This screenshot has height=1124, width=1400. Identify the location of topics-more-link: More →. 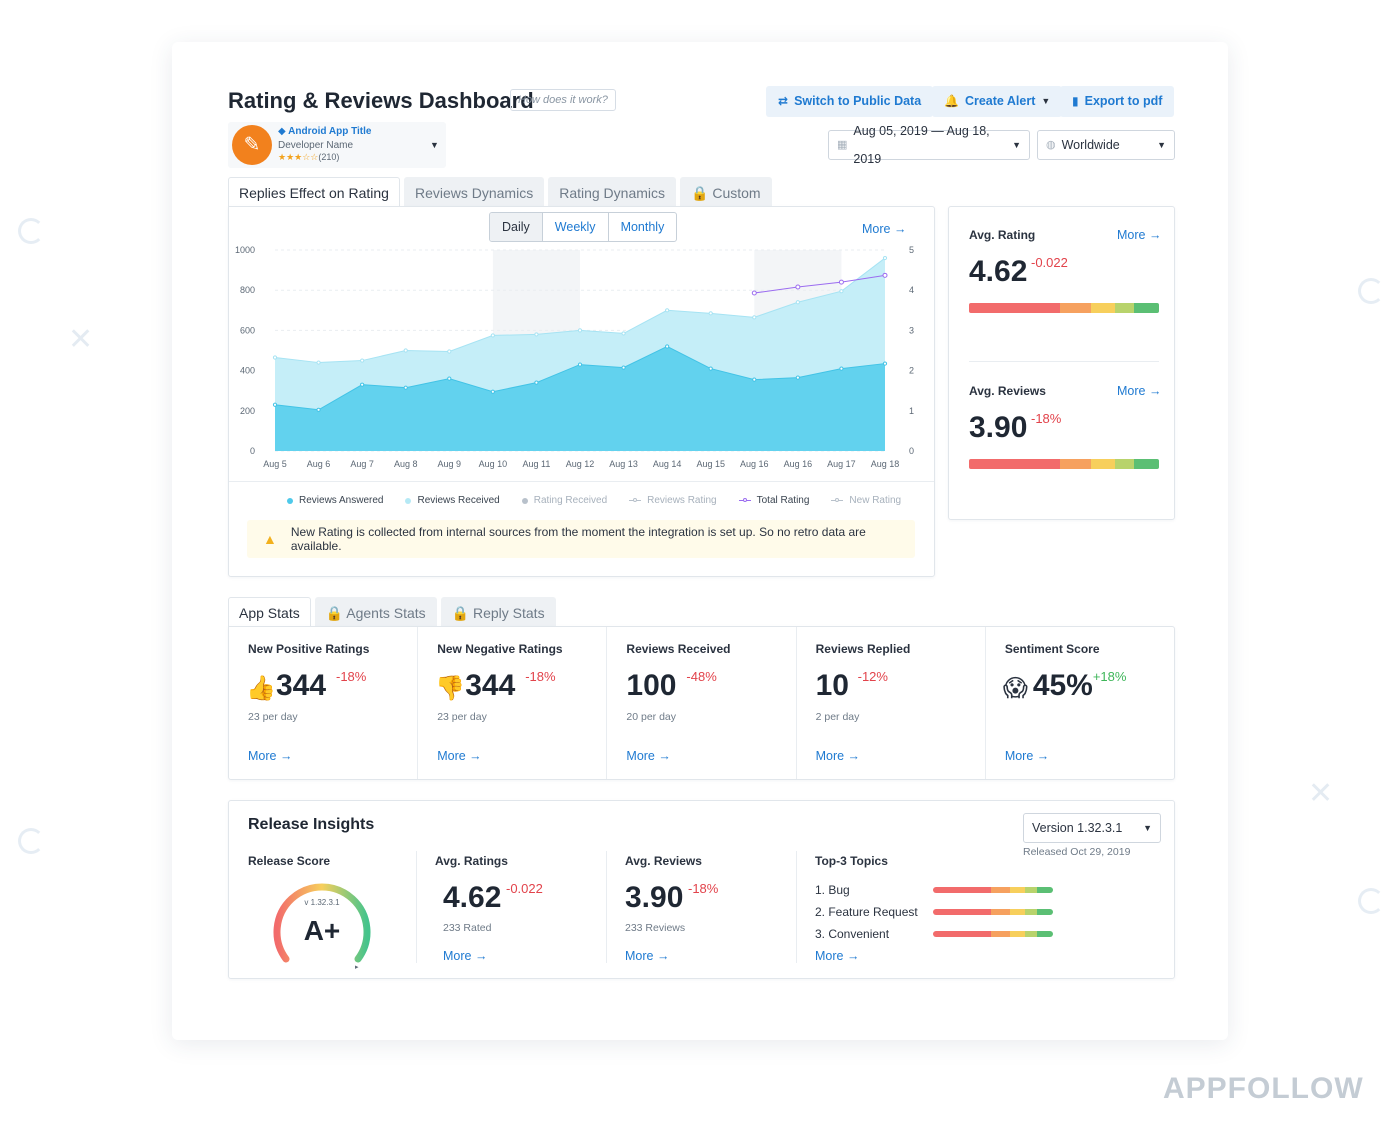
(837, 956).